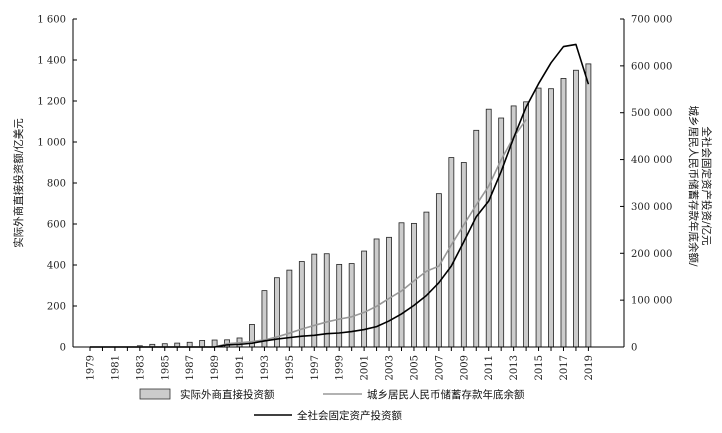 The height and width of the screenshot is (433, 722). I want to click on left-tick-label: 800, so click(56, 184).